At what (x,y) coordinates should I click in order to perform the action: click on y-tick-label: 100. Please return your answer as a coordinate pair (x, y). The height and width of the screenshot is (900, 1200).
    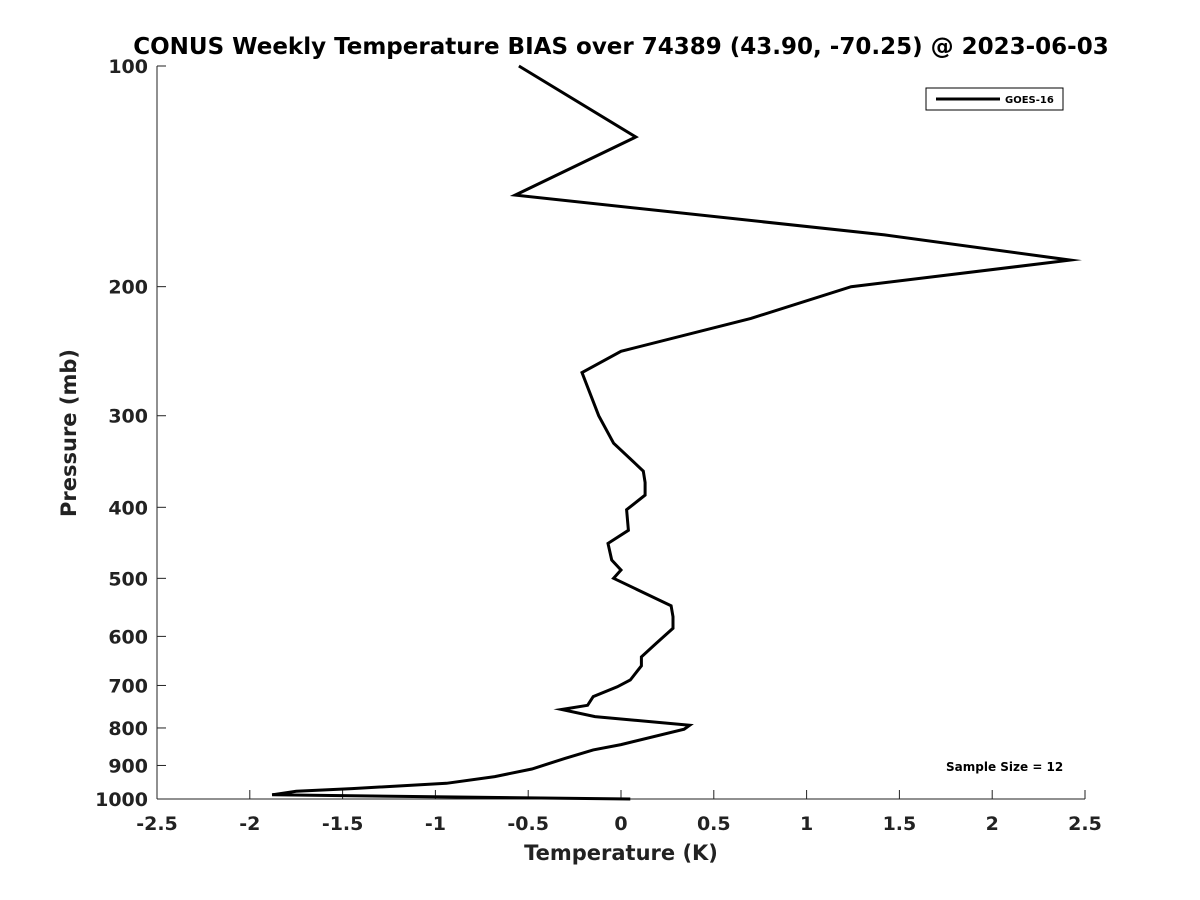
    Looking at the image, I should click on (128, 67).